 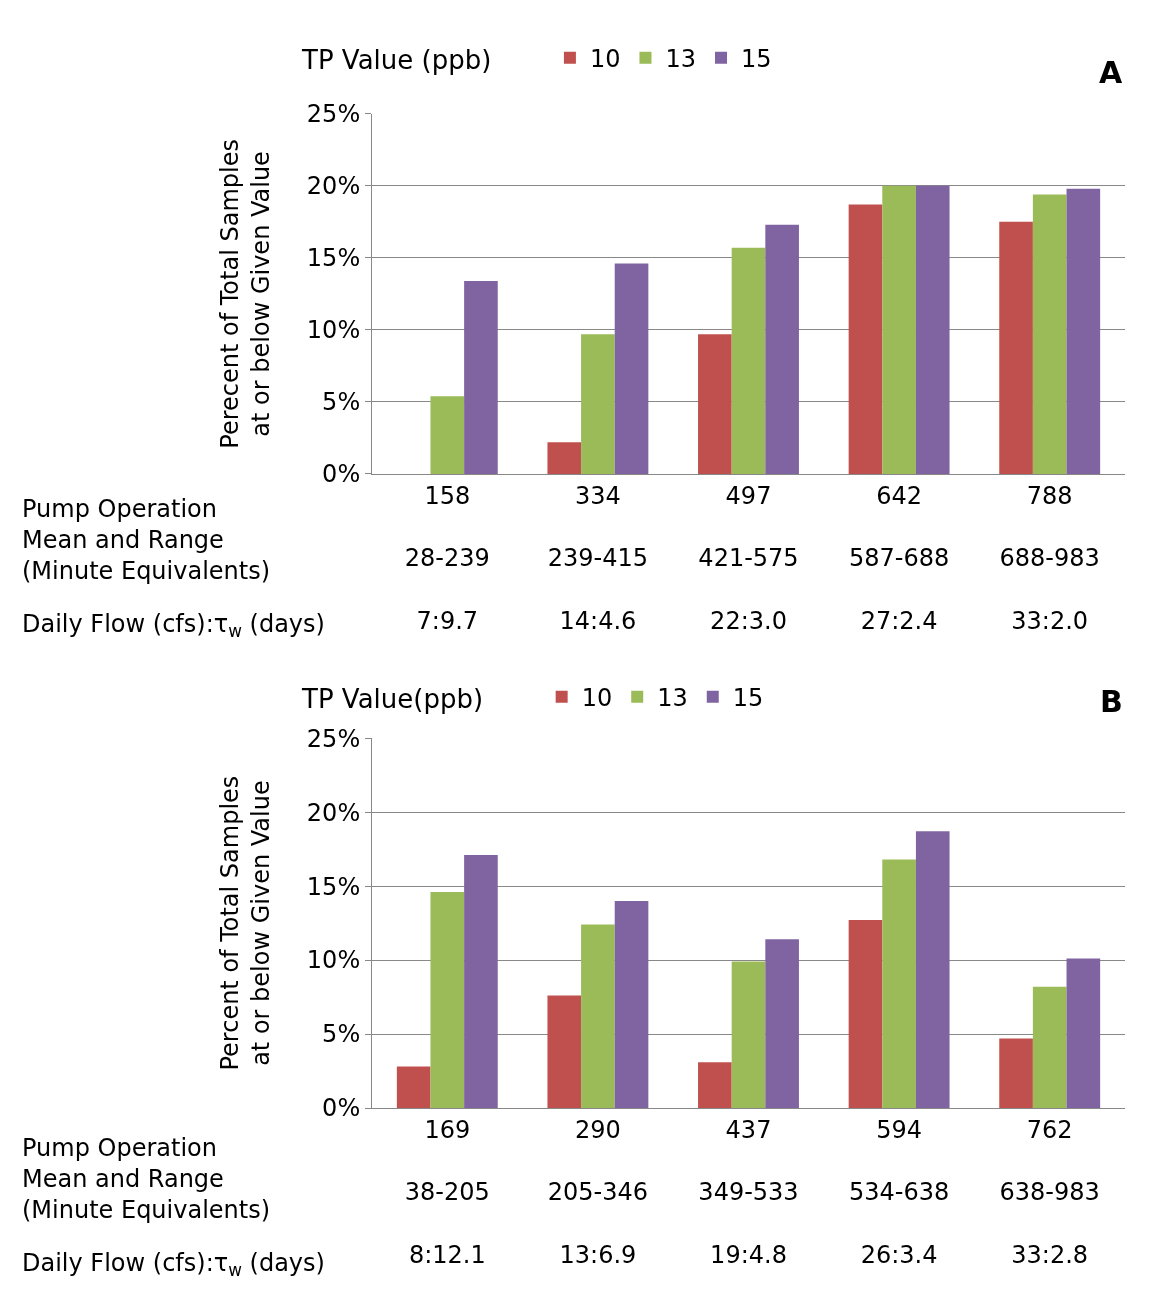 What do you see at coordinates (598, 558) in the screenshot?
I see `category-label: 334 239-415 14:4.6` at bounding box center [598, 558].